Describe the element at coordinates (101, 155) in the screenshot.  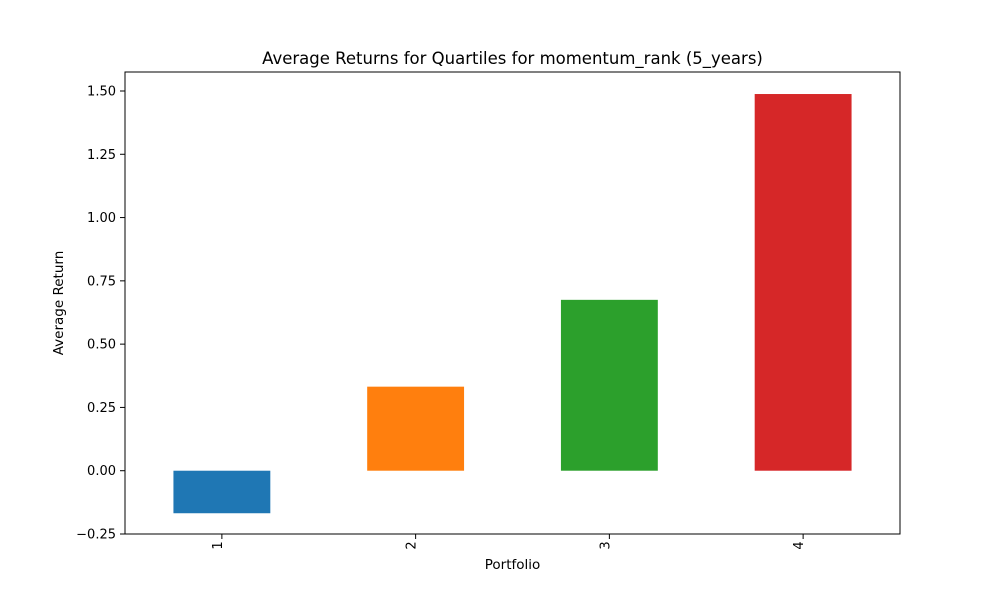
I see `y-tick-label: 1.25` at that location.